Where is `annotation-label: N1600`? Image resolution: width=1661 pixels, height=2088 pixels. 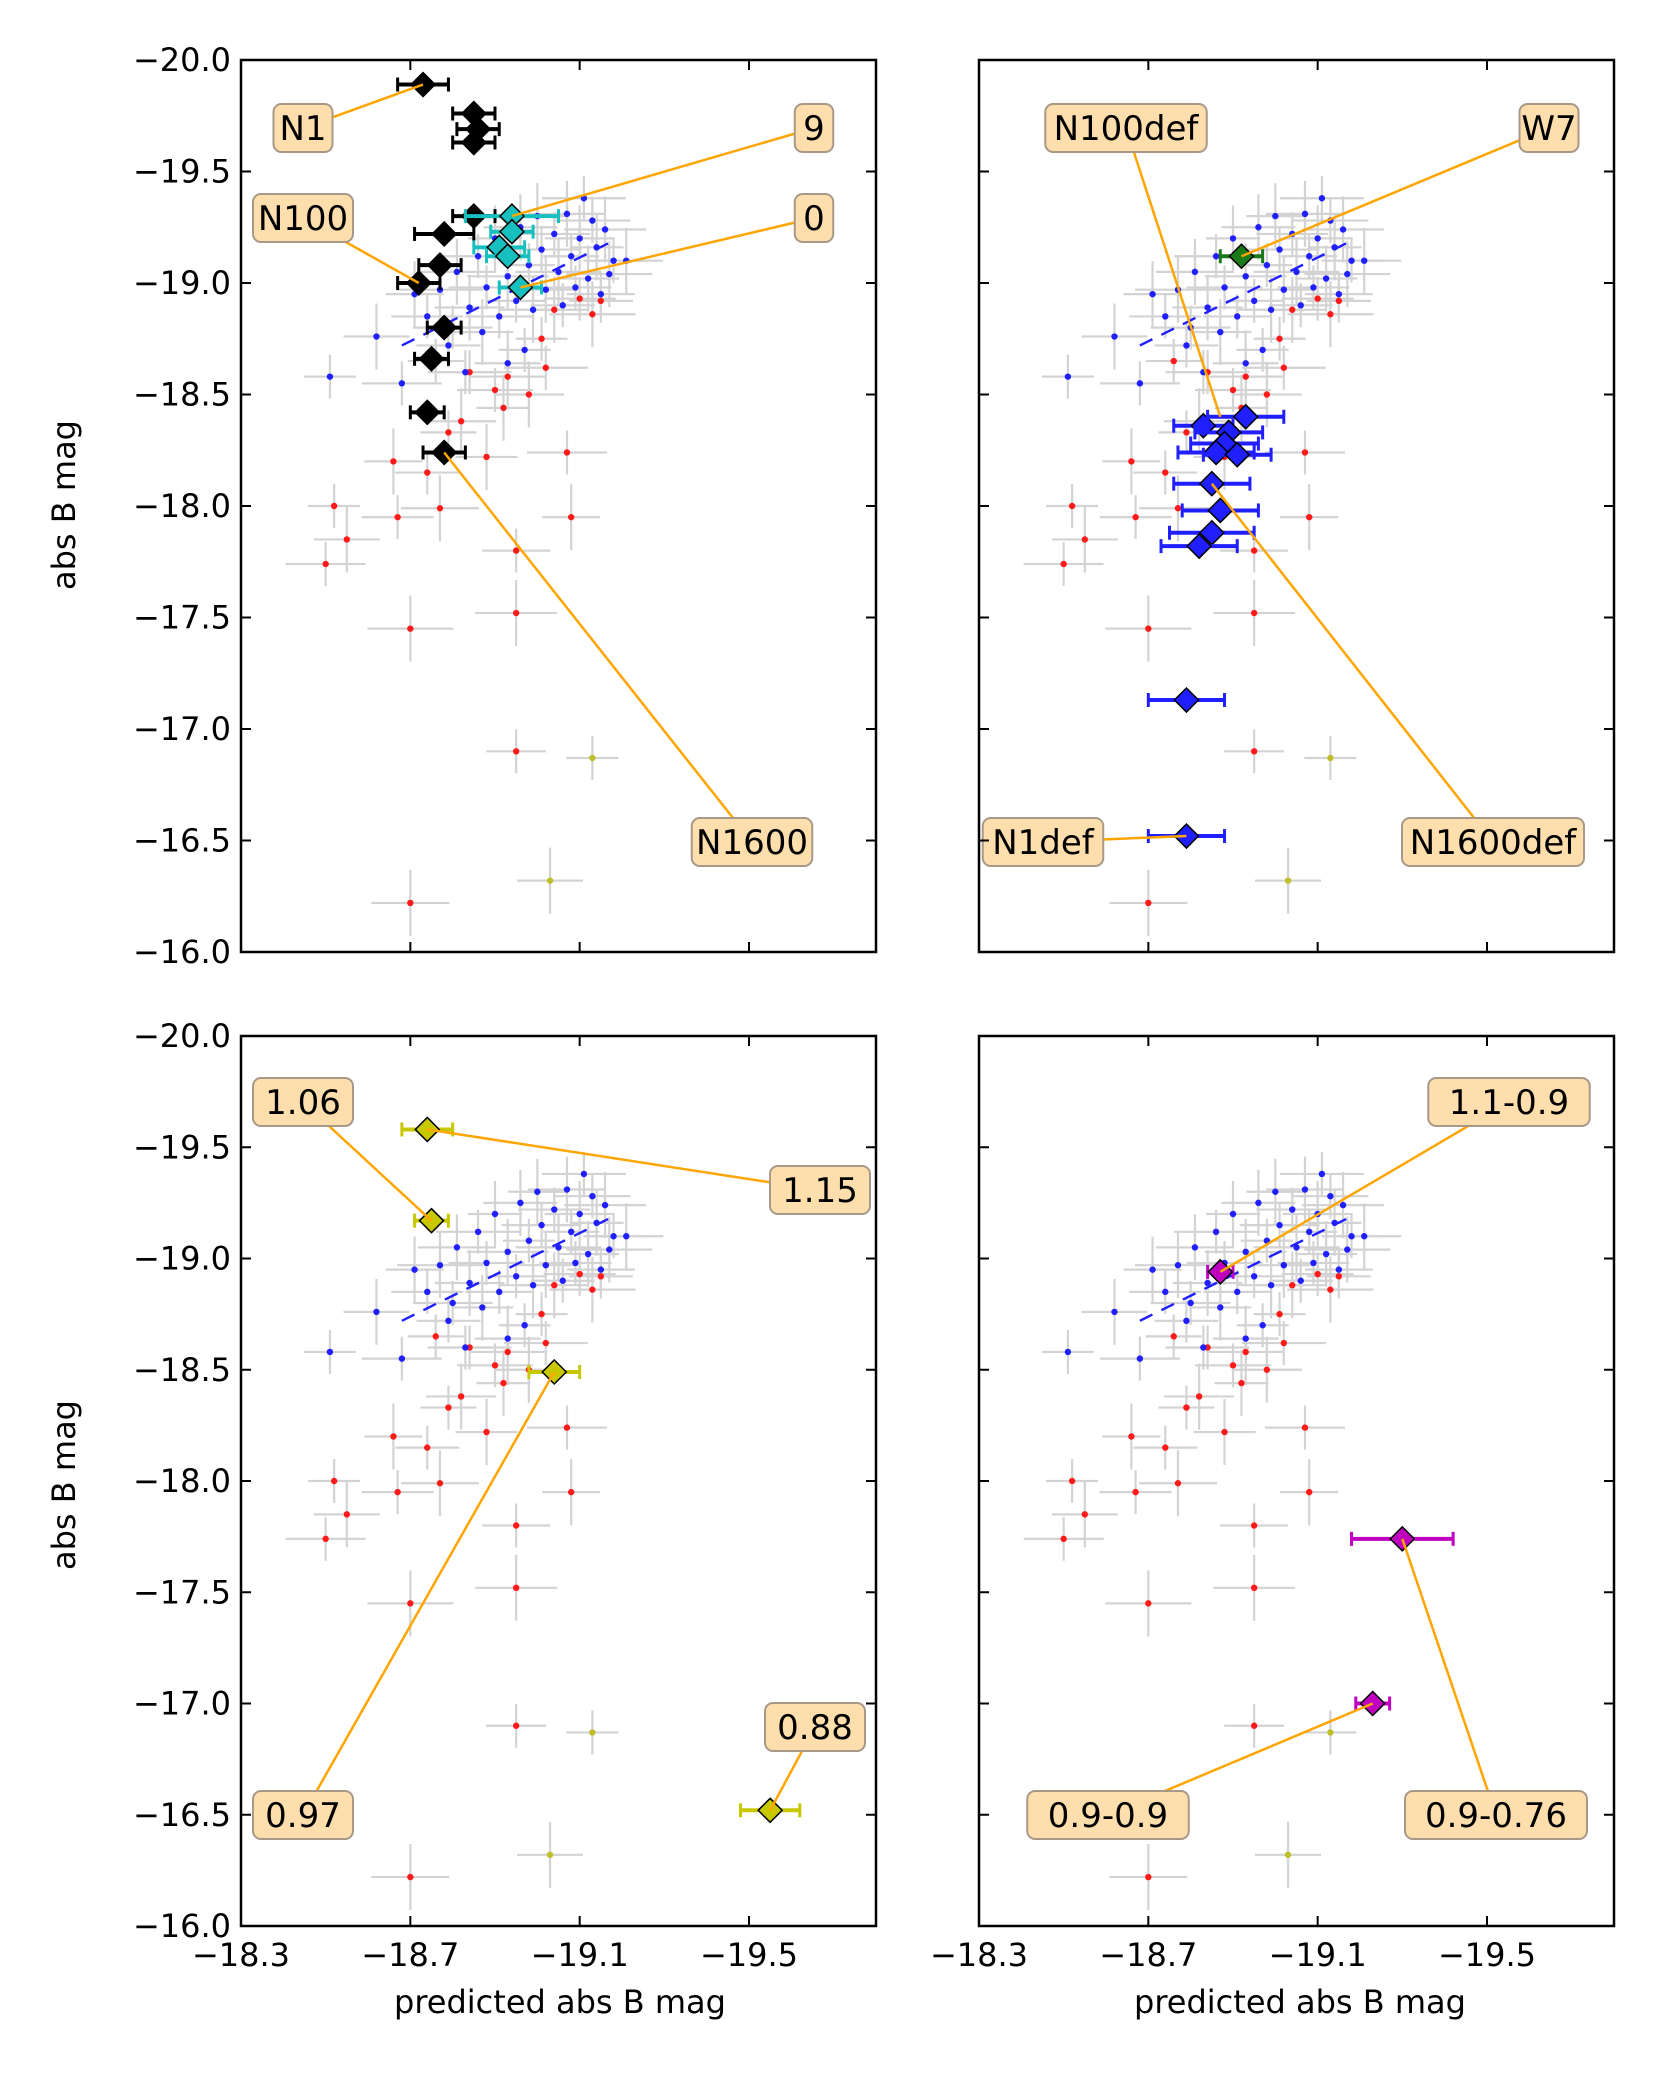 annotation-label: N1600 is located at coordinates (752, 843).